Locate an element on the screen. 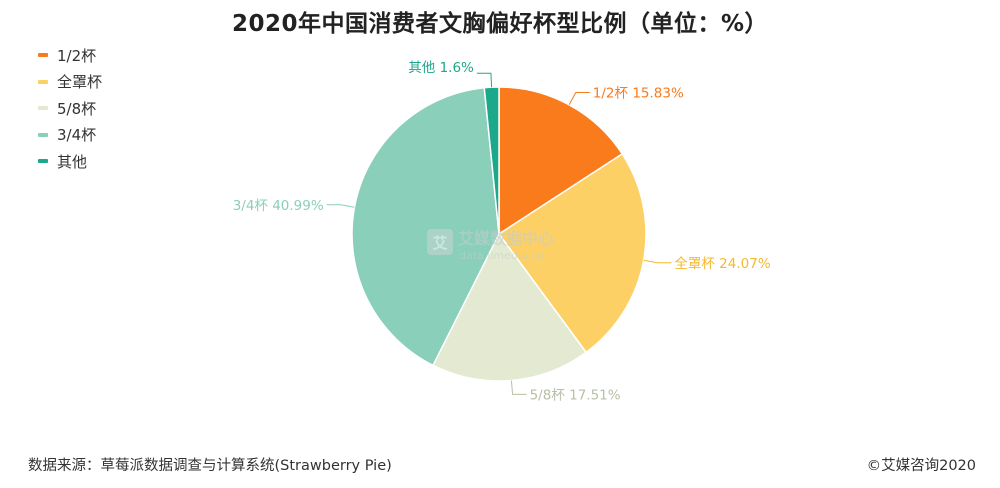 This screenshot has height=488, width=1000. leader-line-five-eighths-cup is located at coordinates (518, 387).